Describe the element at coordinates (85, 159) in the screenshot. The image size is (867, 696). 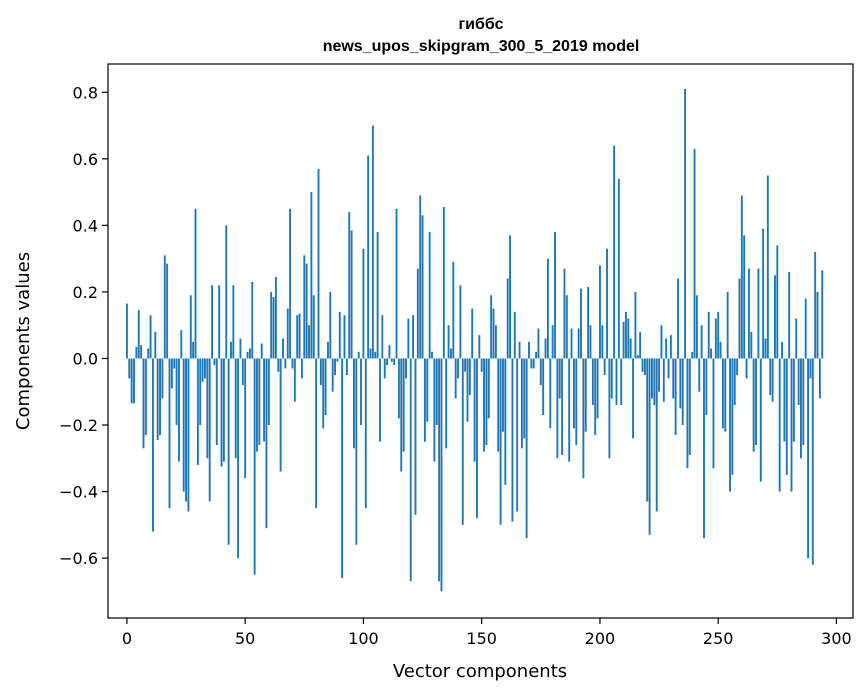
I see `y-tick-label: 0.6` at that location.